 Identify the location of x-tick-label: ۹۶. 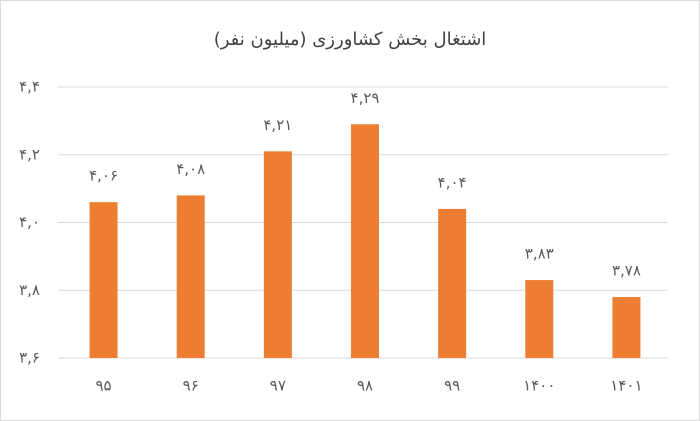
(191, 386).